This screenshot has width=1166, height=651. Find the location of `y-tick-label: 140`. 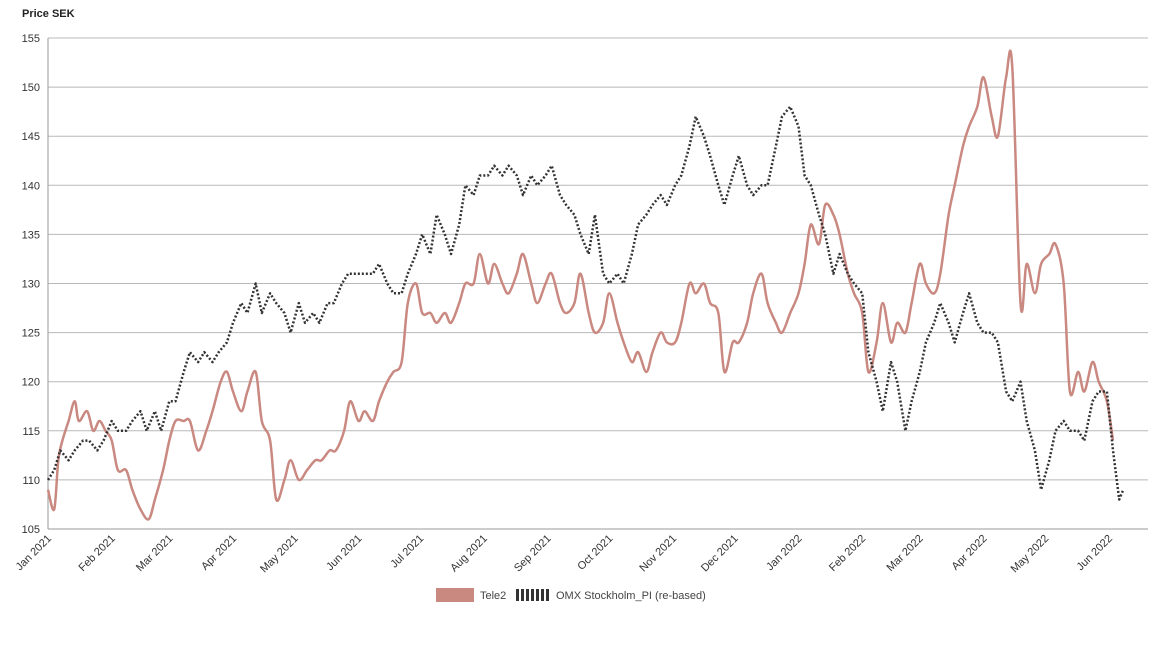

y-tick-label: 140 is located at coordinates (31, 186).